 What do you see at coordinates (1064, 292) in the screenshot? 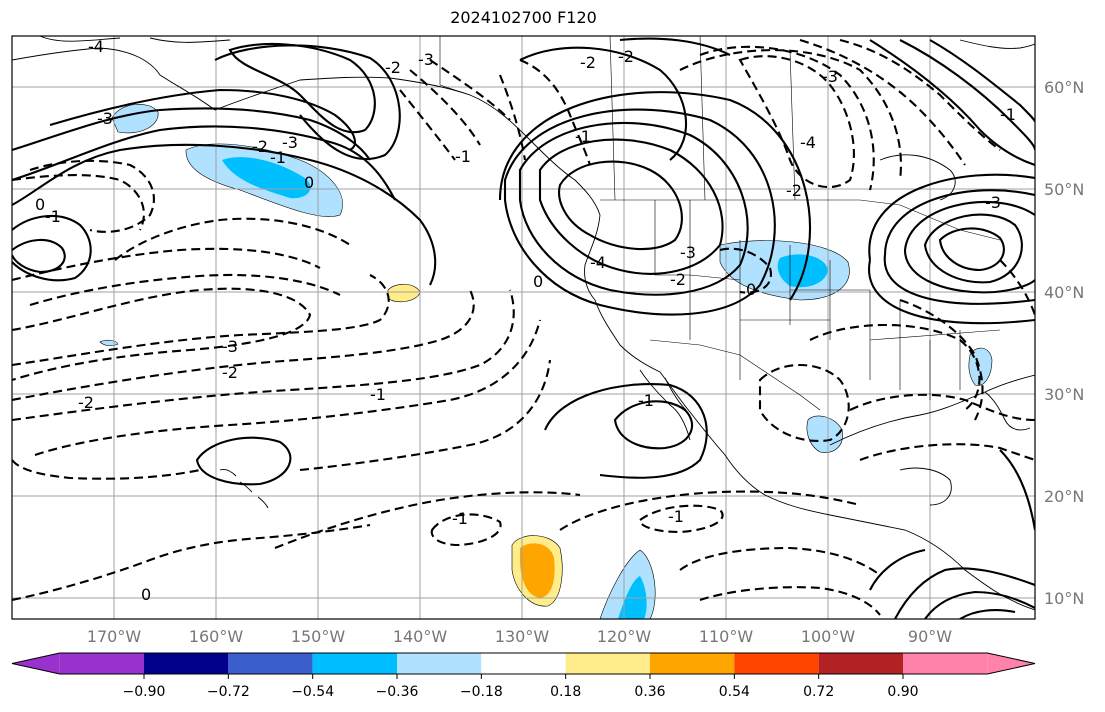
I see `lat-tick-label: 40°N` at bounding box center [1064, 292].